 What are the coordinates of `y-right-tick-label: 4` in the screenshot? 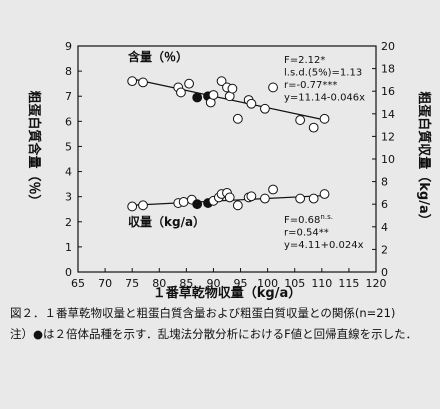 It's located at (384, 227).